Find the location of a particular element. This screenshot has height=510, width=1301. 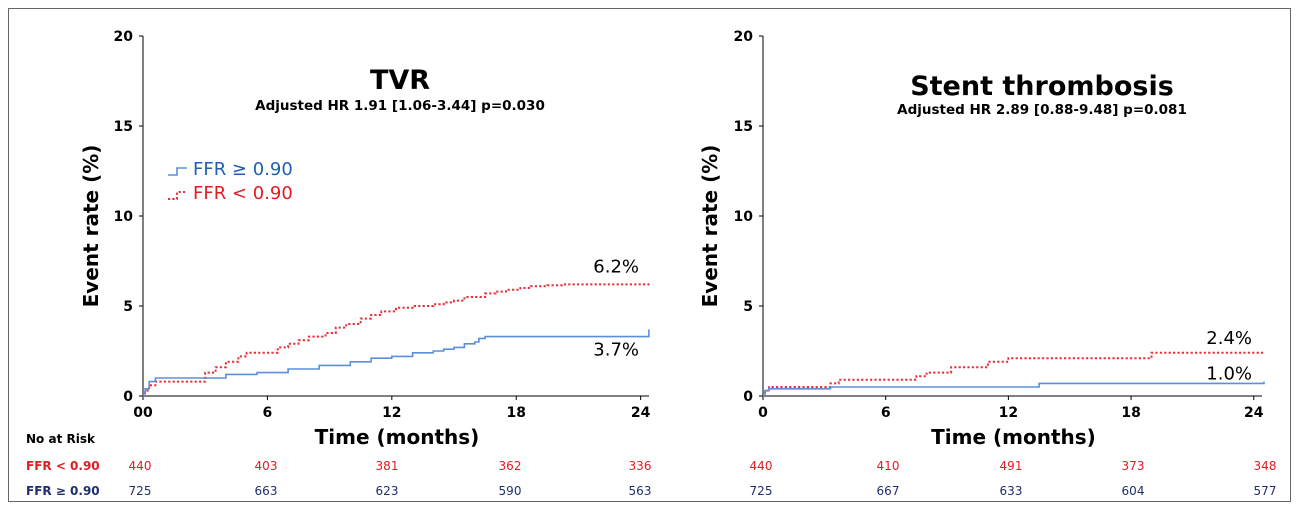

risk-count-ffr-high: 663 is located at coordinates (266, 491).